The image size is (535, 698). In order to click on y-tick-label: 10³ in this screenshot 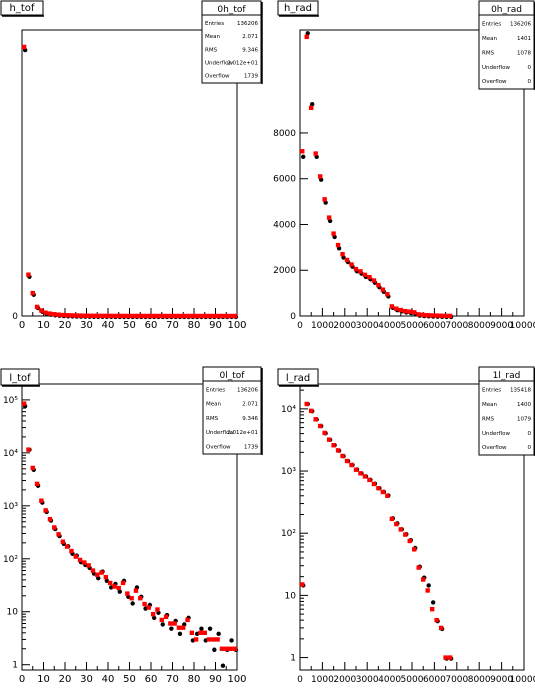, I will do `click(10, 507)`.